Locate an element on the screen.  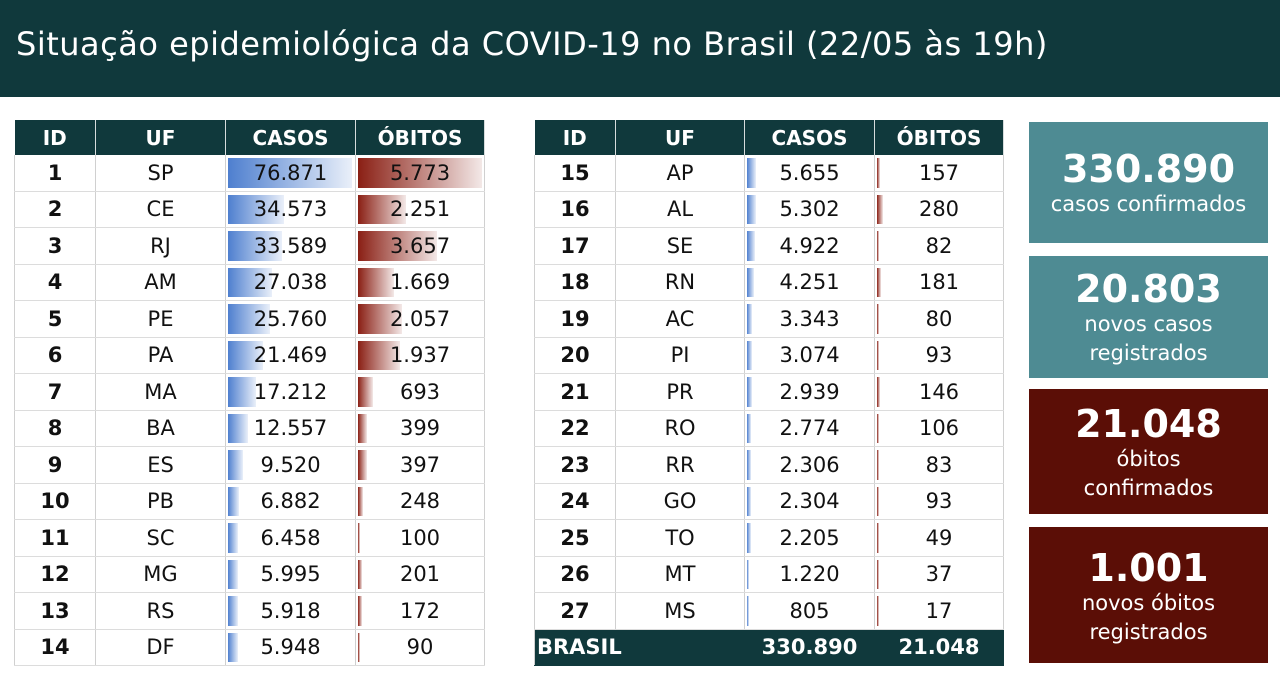
cell-id: 27 is located at coordinates (575, 611).